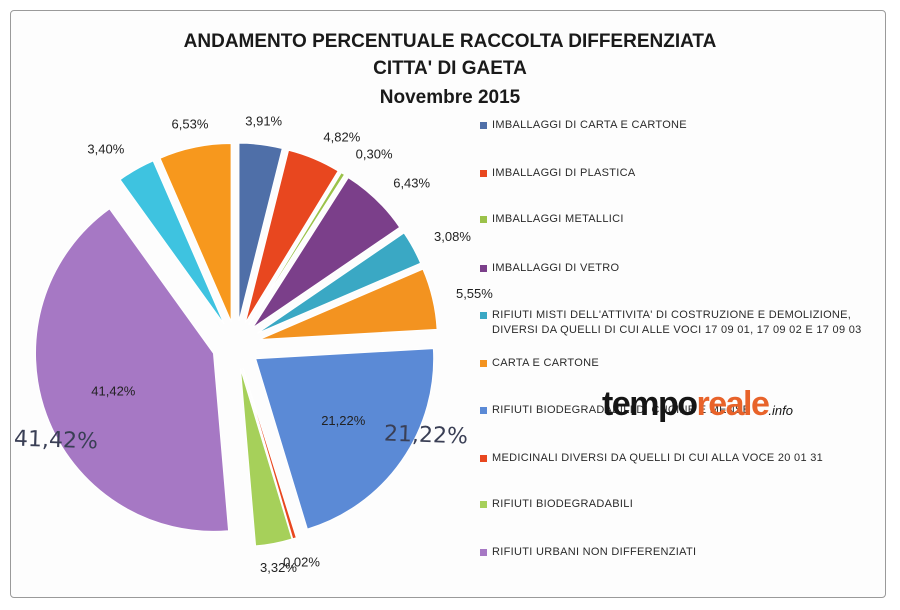  Describe the element at coordinates (343, 420) in the screenshot. I see `slice-data-label: 21,22%` at that location.